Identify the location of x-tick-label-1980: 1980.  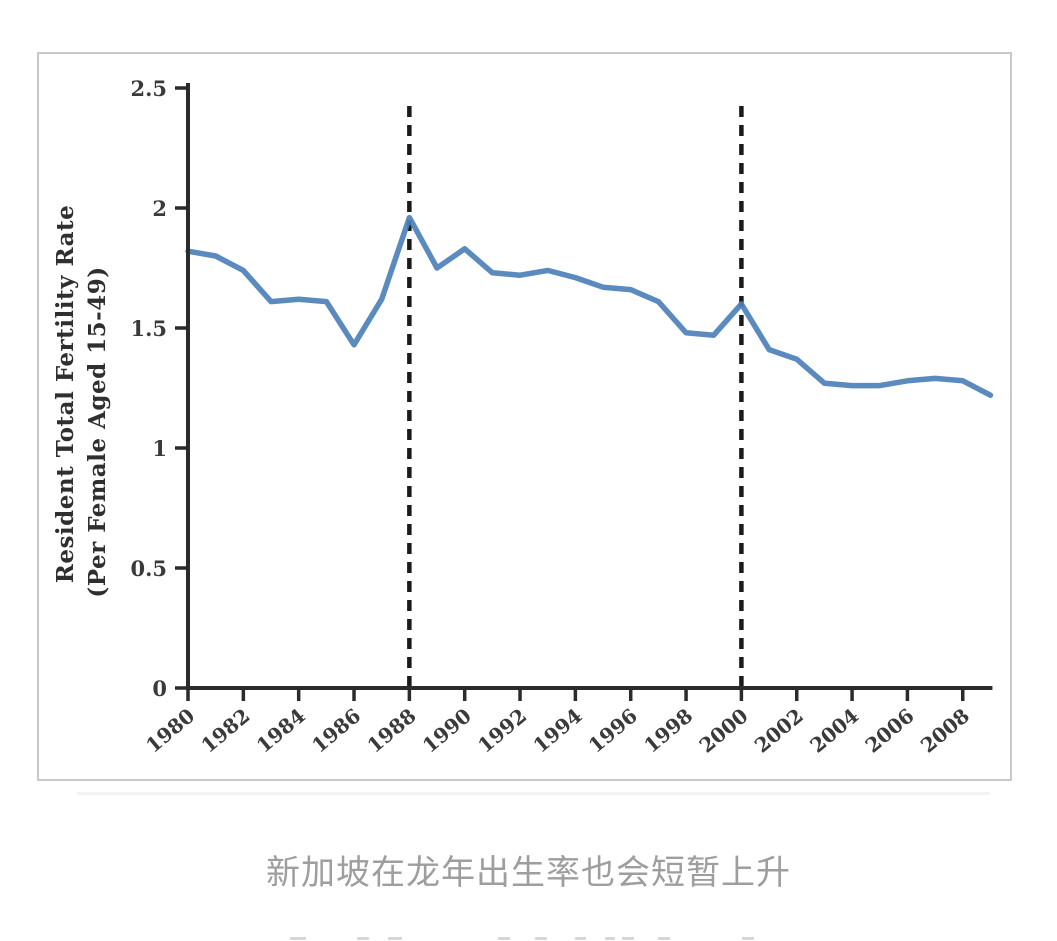
(170, 730).